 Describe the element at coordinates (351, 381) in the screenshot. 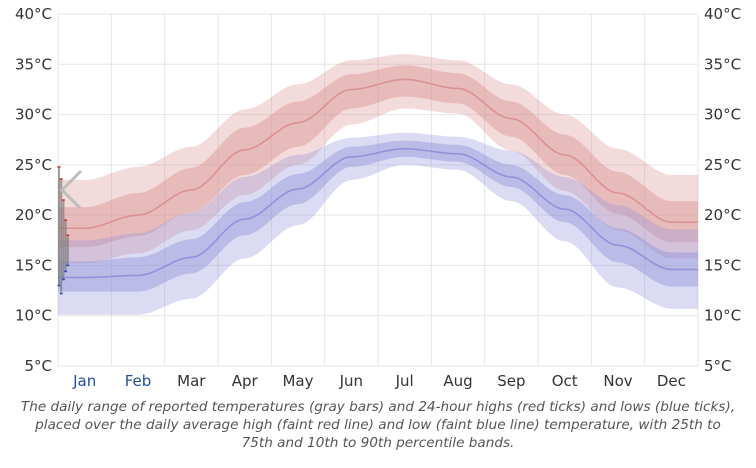

I see `month-label-jun: Jun` at that location.